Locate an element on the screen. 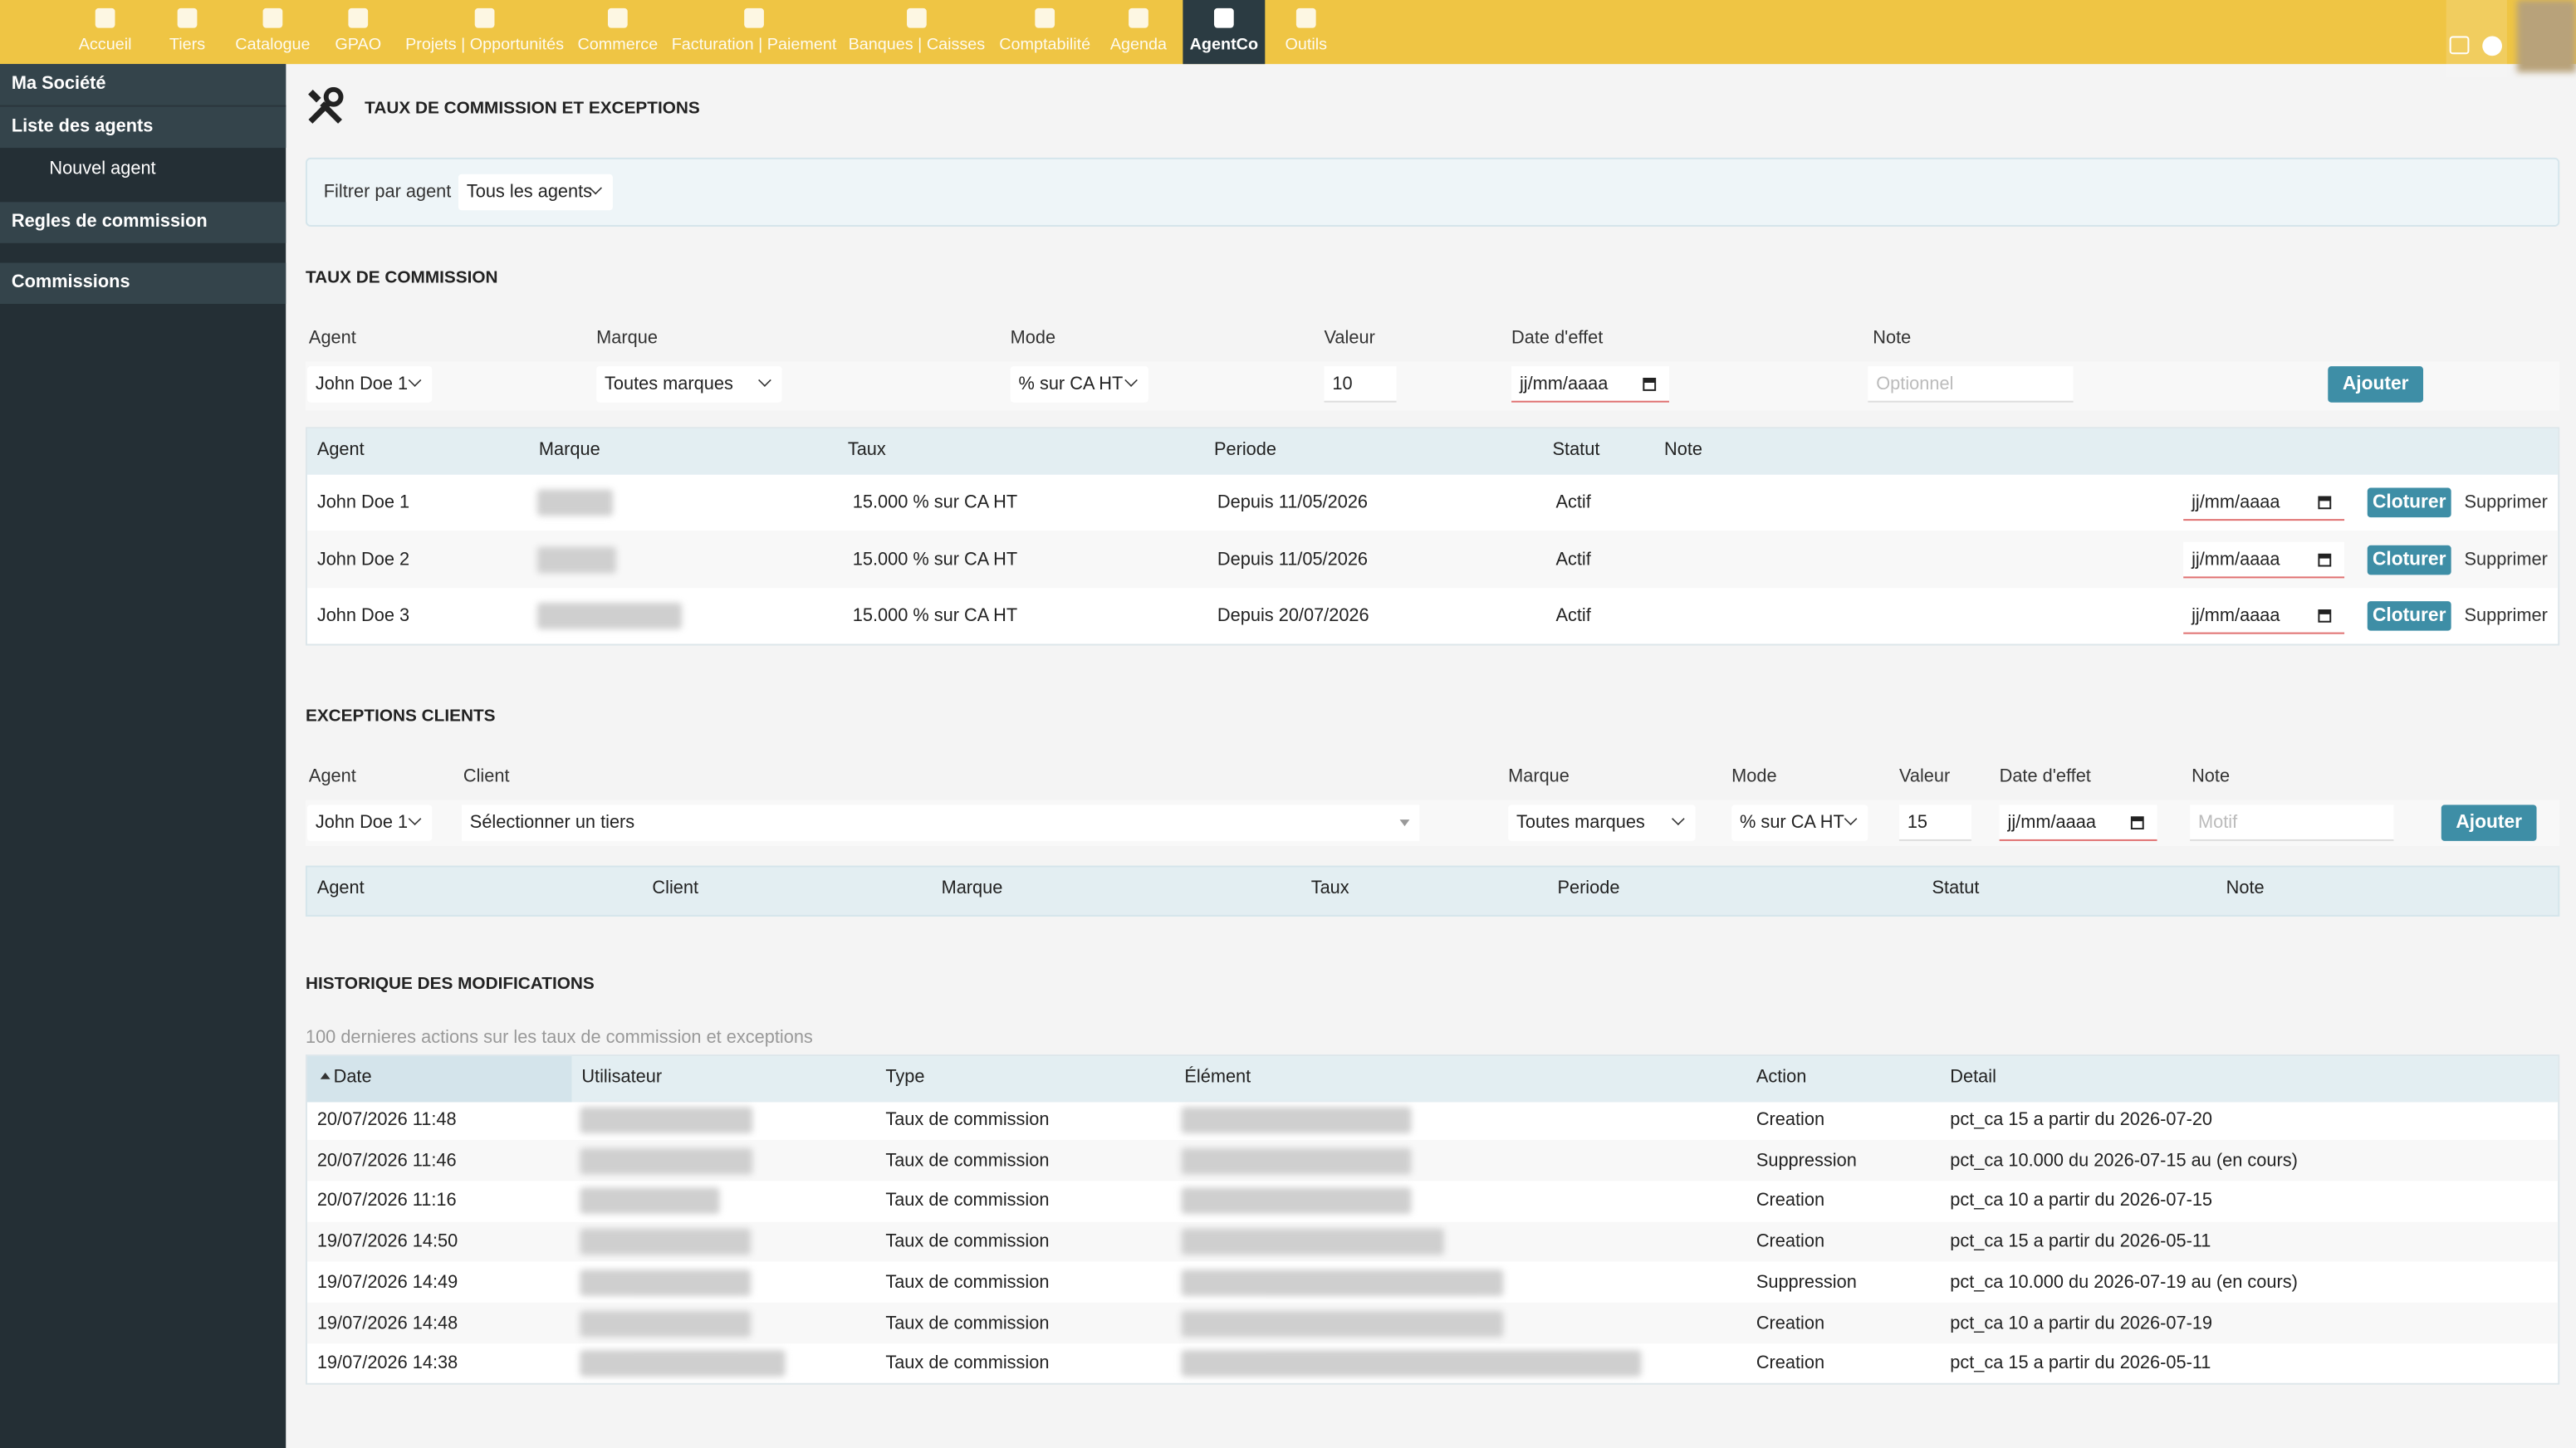  action-cell: Suppression is located at coordinates (1807, 1282).